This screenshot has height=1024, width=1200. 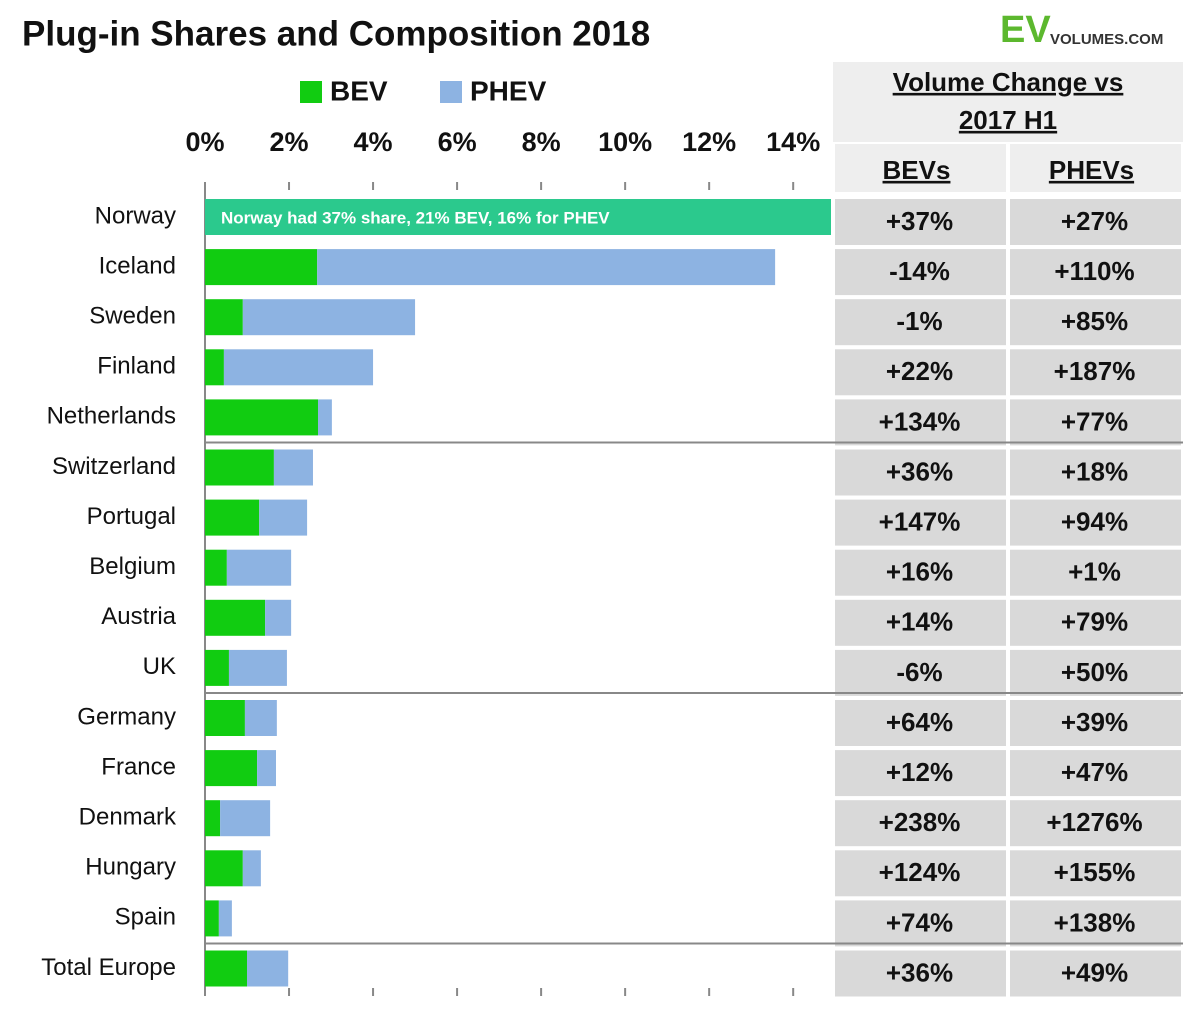 What do you see at coordinates (136, 366) in the screenshot?
I see `y-tick-label: Finland` at bounding box center [136, 366].